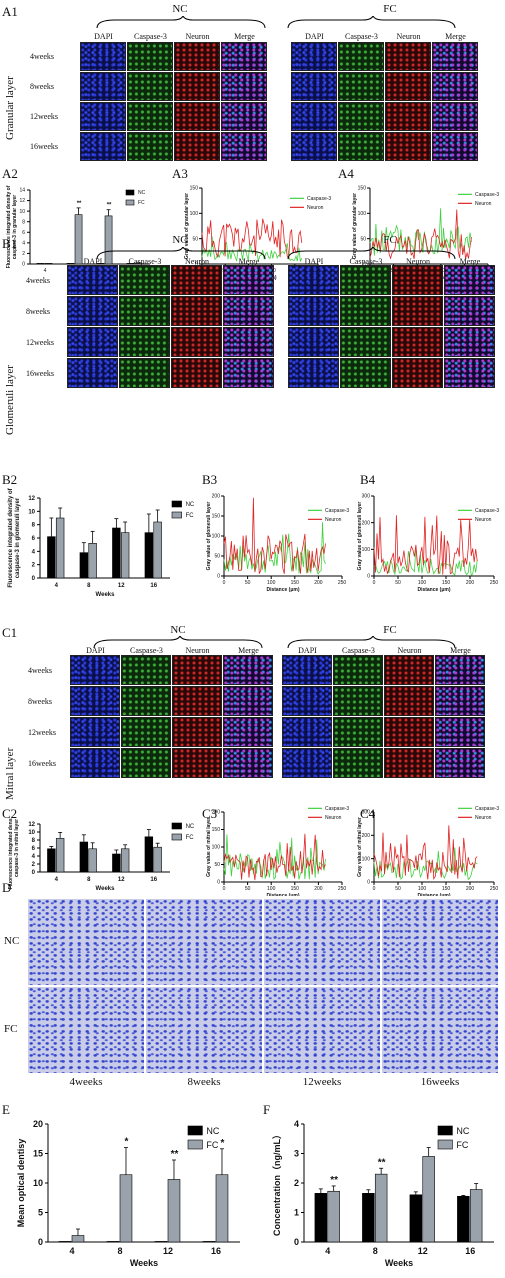 Image resolution: width=505 pixels, height=1278 pixels. What do you see at coordinates (360, 536) in the screenshot?
I see `y-axis-title: Gray value of glomeruli layer` at bounding box center [360, 536].